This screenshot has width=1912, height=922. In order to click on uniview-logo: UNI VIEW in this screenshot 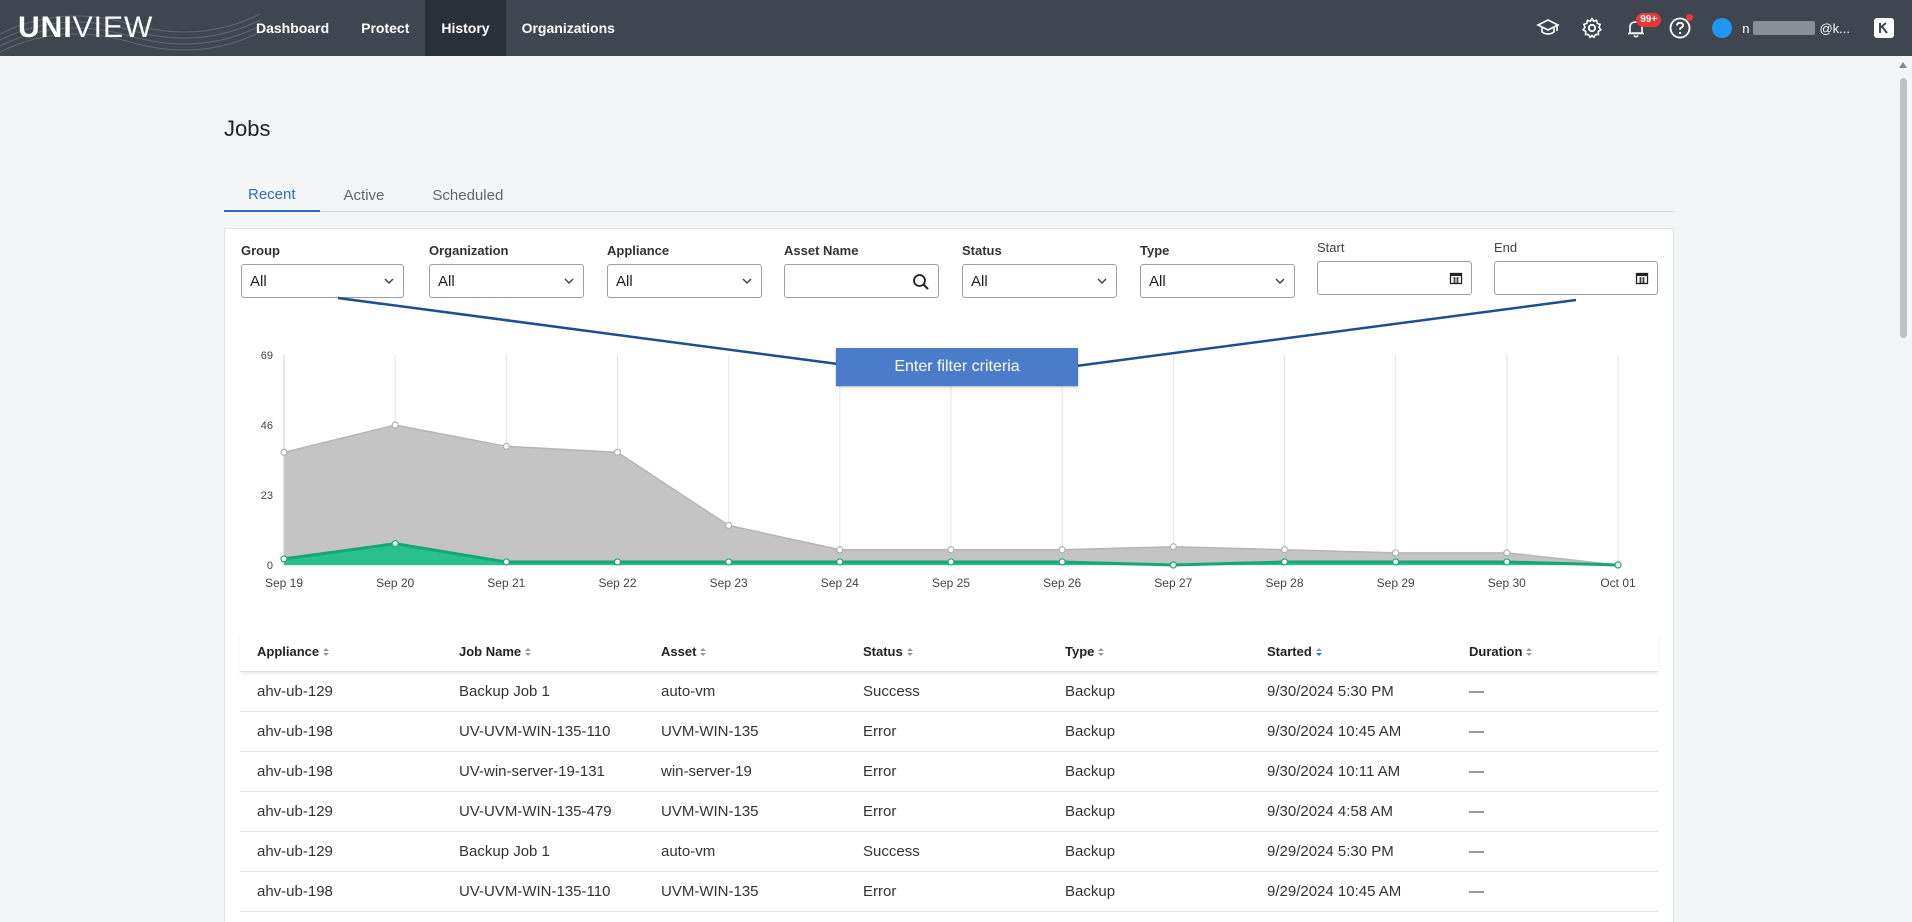, I will do `click(85, 27)`.